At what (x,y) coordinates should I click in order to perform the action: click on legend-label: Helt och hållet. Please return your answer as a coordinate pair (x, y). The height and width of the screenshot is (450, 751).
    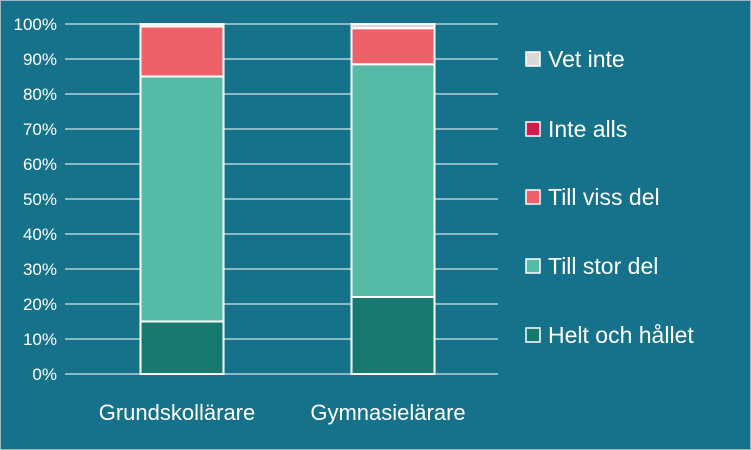
    Looking at the image, I should click on (621, 335).